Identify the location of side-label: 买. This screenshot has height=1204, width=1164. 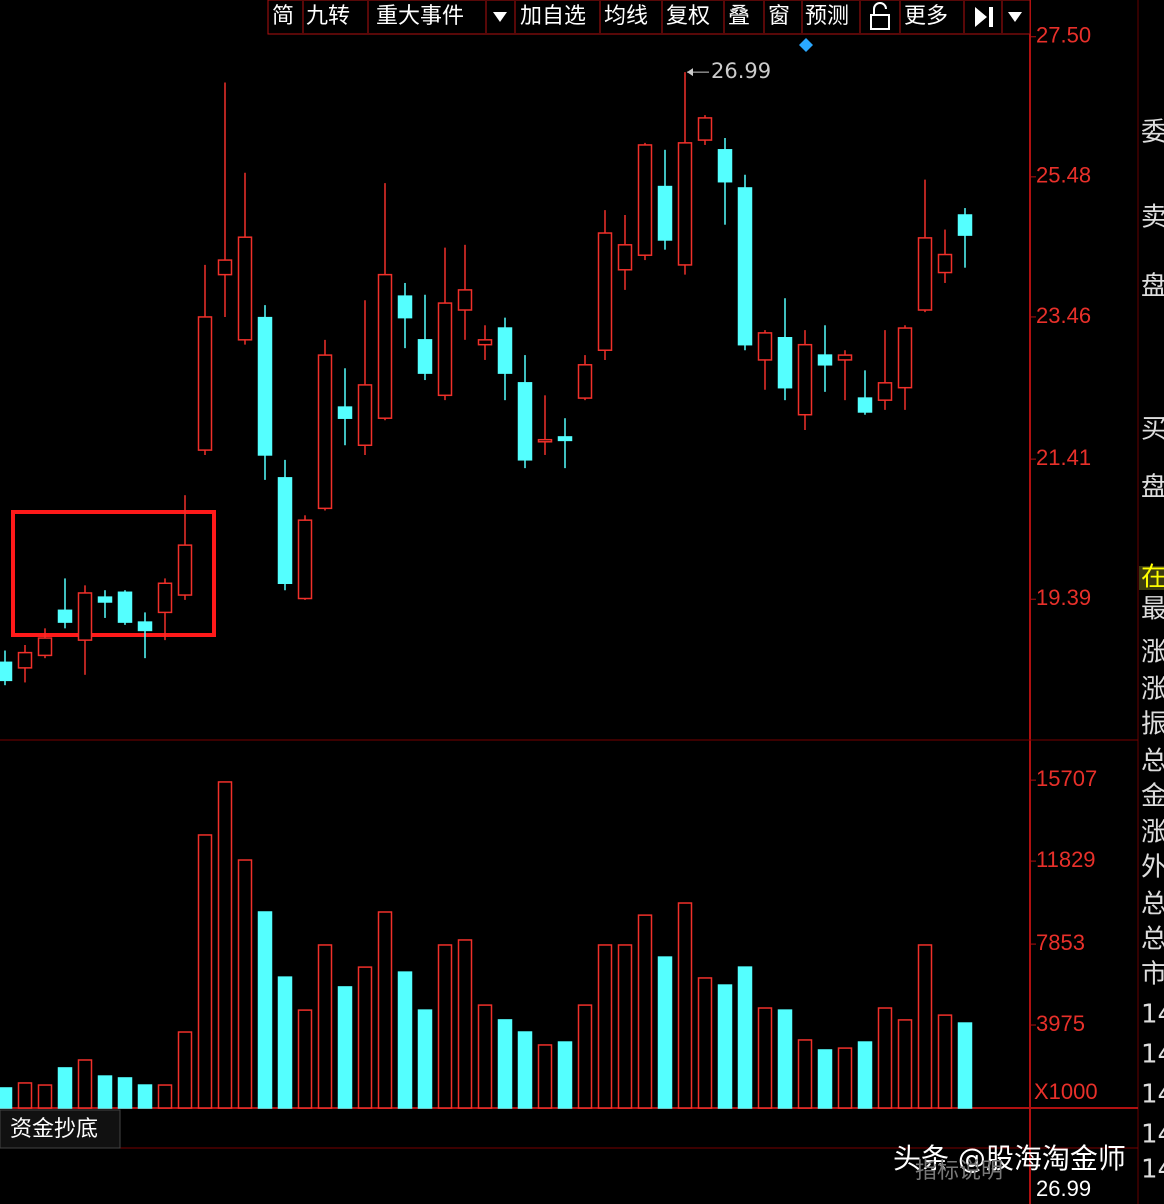
(1152, 430).